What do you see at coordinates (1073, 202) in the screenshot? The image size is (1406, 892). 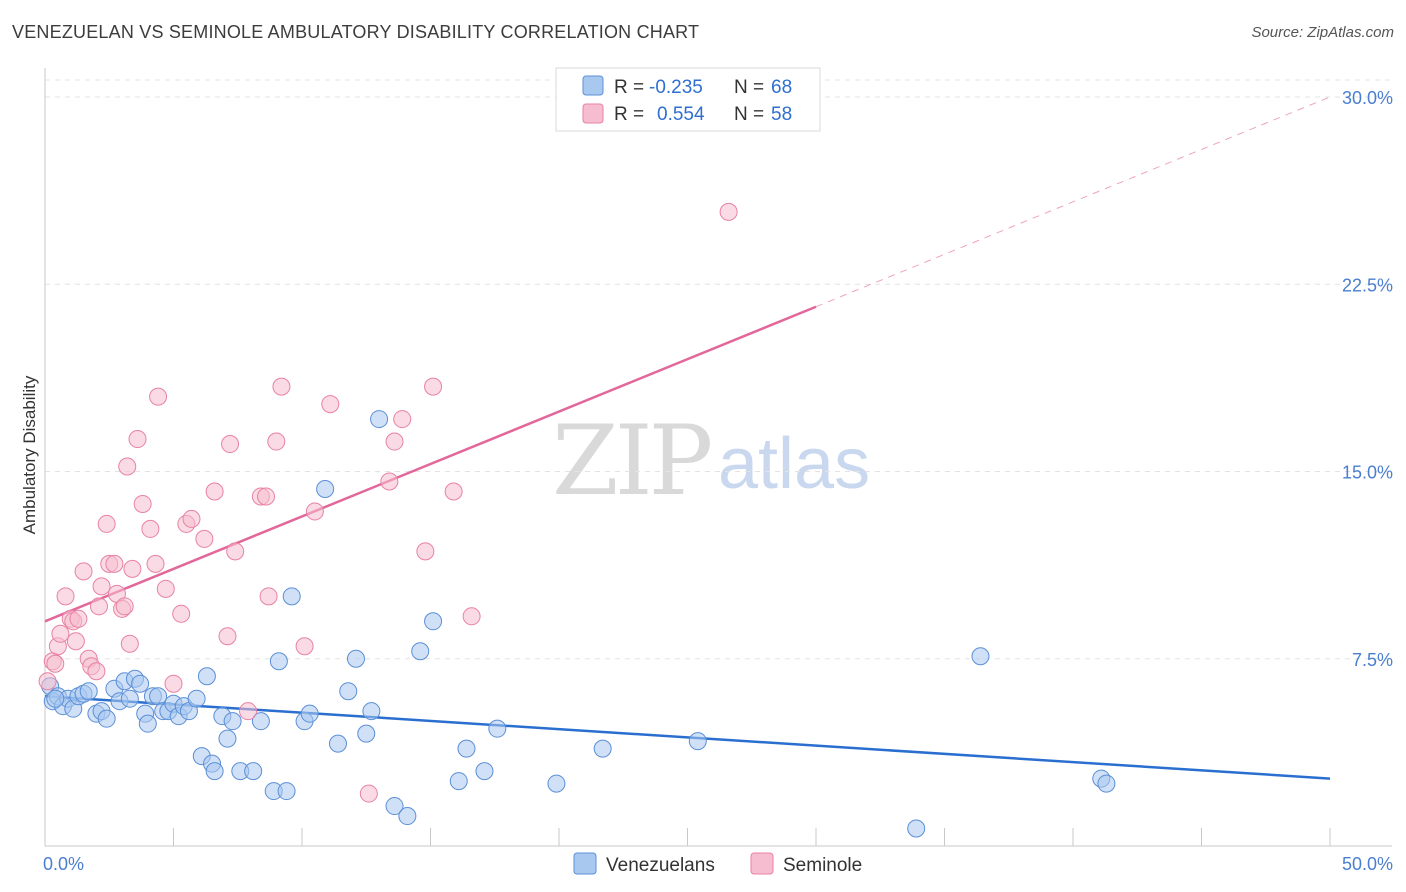 I see `trend-line-seminole-extension` at bounding box center [1073, 202].